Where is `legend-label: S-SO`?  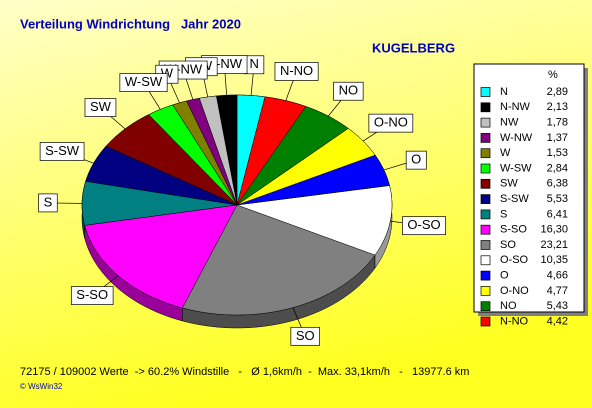 legend-label: S-SO is located at coordinates (513, 230).